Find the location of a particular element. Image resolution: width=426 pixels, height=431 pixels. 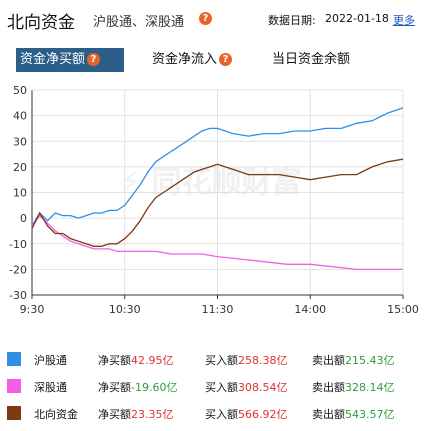

legend-row-north: 北向资金 净买额23.35亿 买入额566.92亿 卖出额543.57亿 is located at coordinates (213, 413).